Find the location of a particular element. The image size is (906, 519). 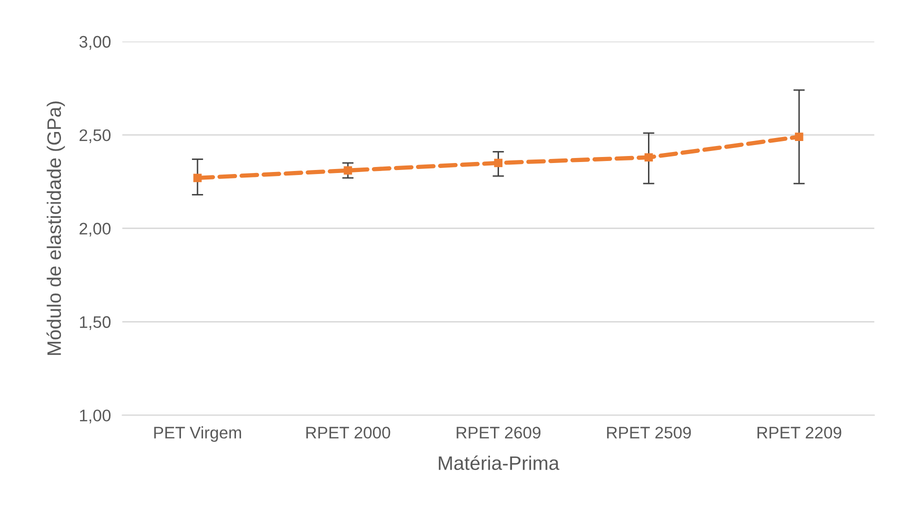

y-tick-label: 3,00 is located at coordinates (95, 43).